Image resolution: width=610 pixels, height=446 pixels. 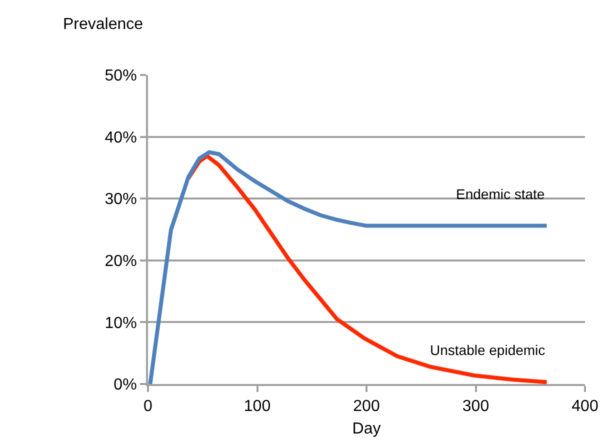 What do you see at coordinates (120, 137) in the screenshot?
I see `y-tick-label: 40%` at bounding box center [120, 137].